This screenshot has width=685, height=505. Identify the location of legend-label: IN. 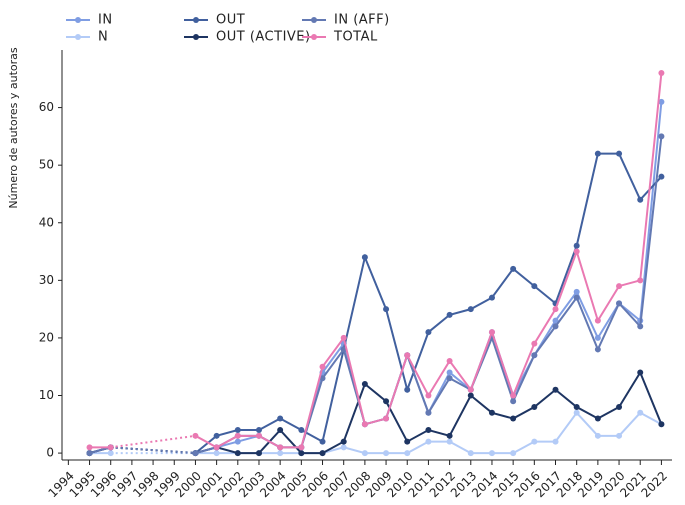
(105, 20).